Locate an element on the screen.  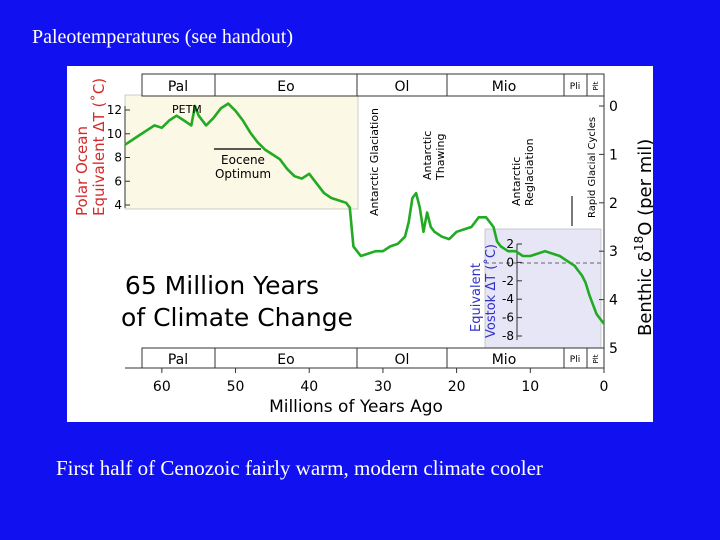
left-axis-label-2: Equivalent ΔT (˚C) is located at coordinates (99, 147).